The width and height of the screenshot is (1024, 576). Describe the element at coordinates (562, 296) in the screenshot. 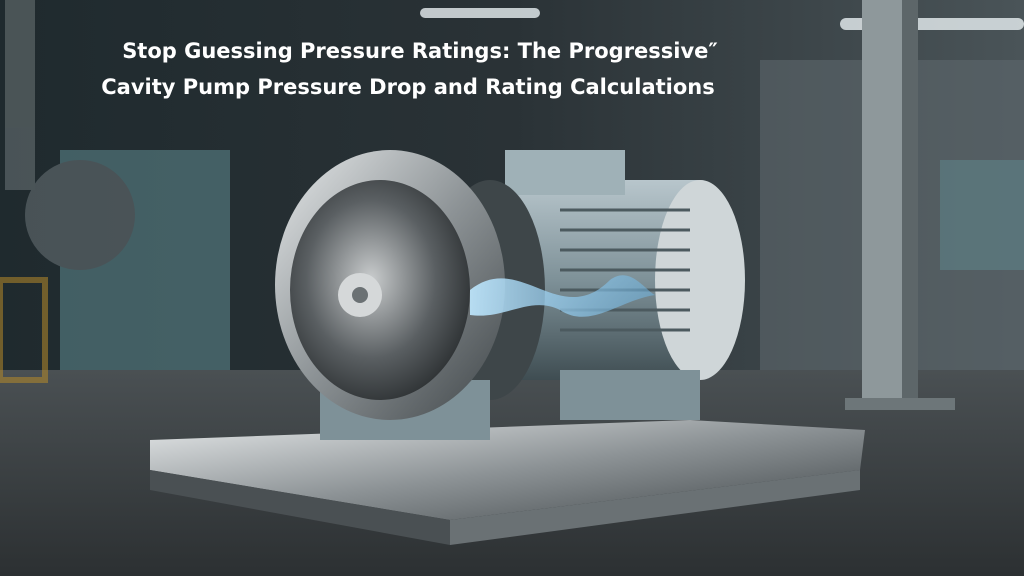

I see `water-flow` at that location.